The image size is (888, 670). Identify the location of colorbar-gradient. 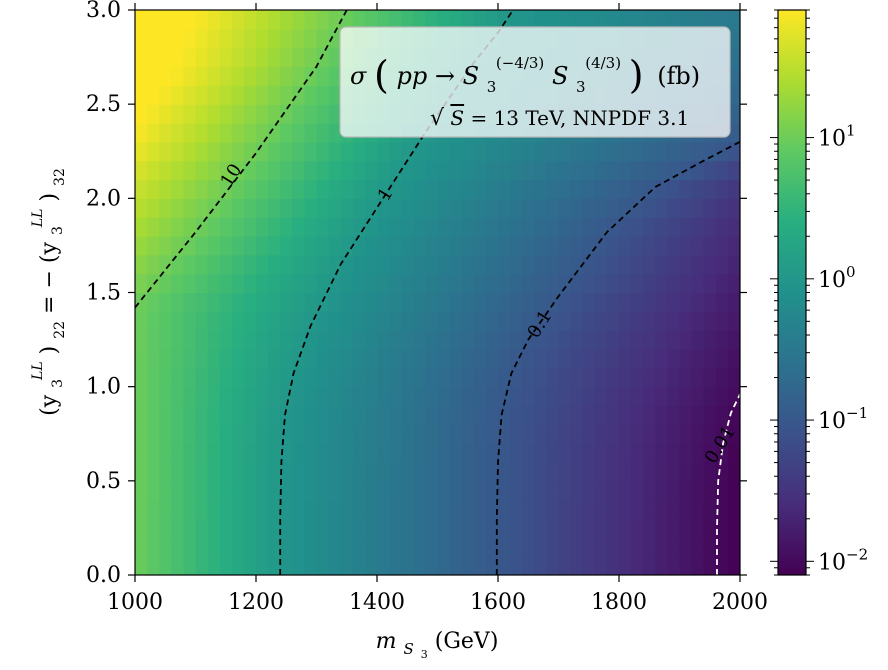
(792, 292).